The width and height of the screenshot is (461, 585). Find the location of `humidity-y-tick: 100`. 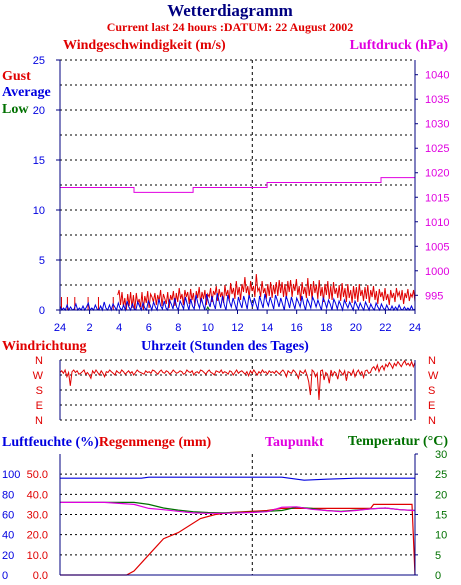

humidity-y-tick: 100 is located at coordinates (11, 475).